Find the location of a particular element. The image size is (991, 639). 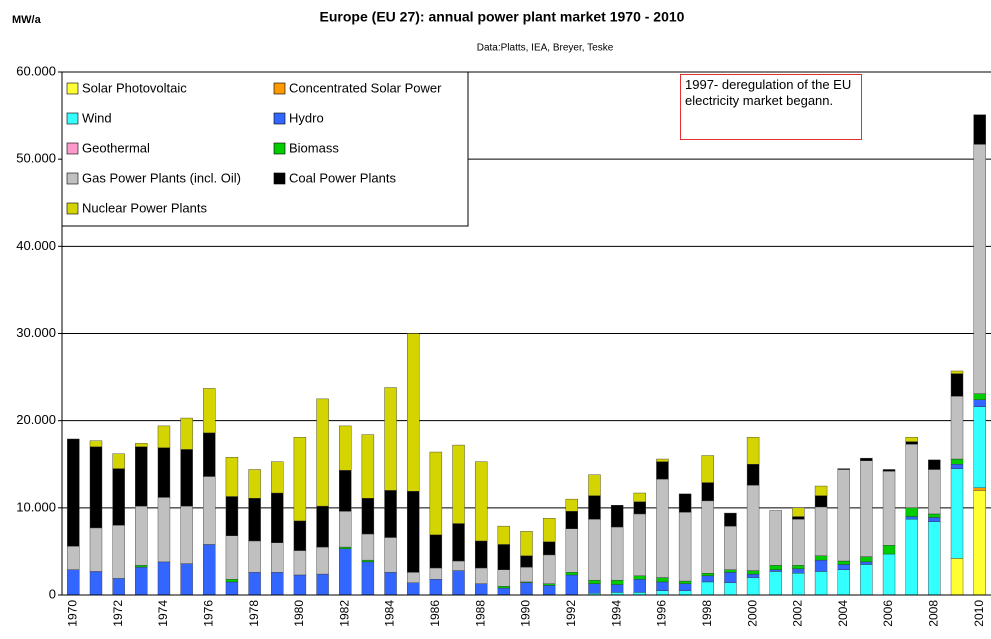

legend-label: Gas Power Plants (incl. Oil) is located at coordinates (161, 177).